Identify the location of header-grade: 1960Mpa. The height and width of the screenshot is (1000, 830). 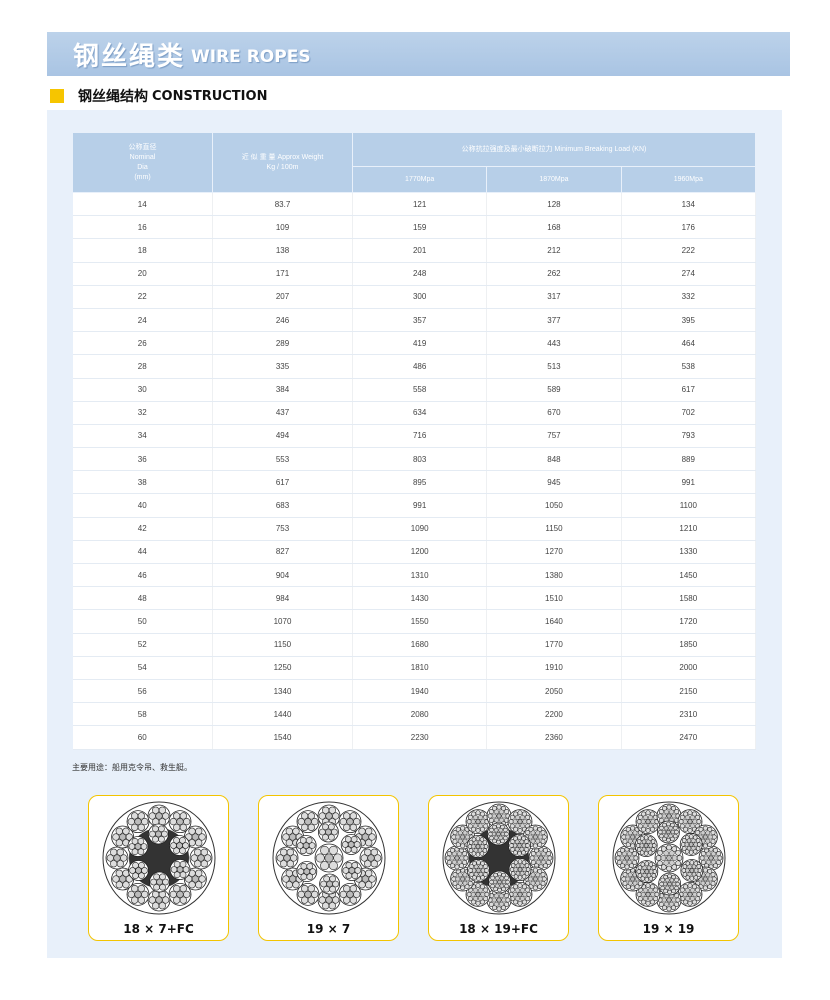
(688, 179).